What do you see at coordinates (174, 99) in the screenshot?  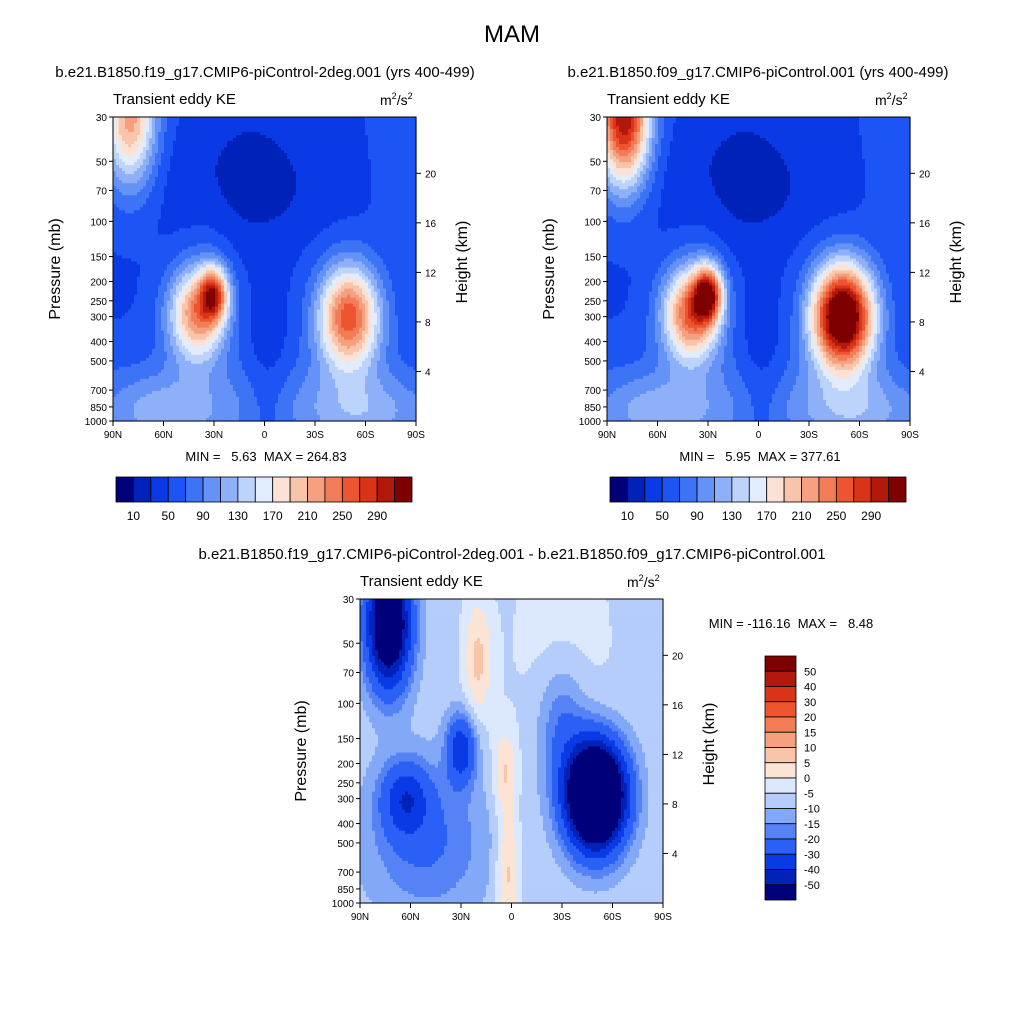 I see `panel-1-left-label: Transient eddy KE` at bounding box center [174, 99].